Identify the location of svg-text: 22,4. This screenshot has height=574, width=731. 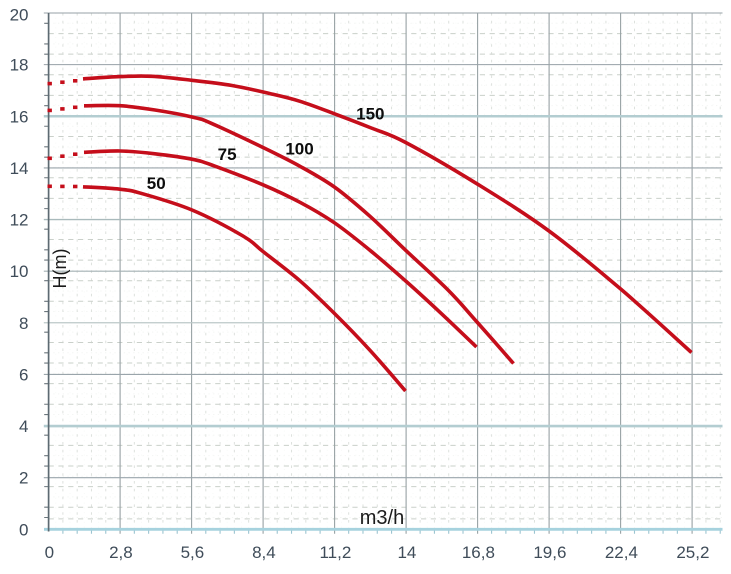
(621, 552).